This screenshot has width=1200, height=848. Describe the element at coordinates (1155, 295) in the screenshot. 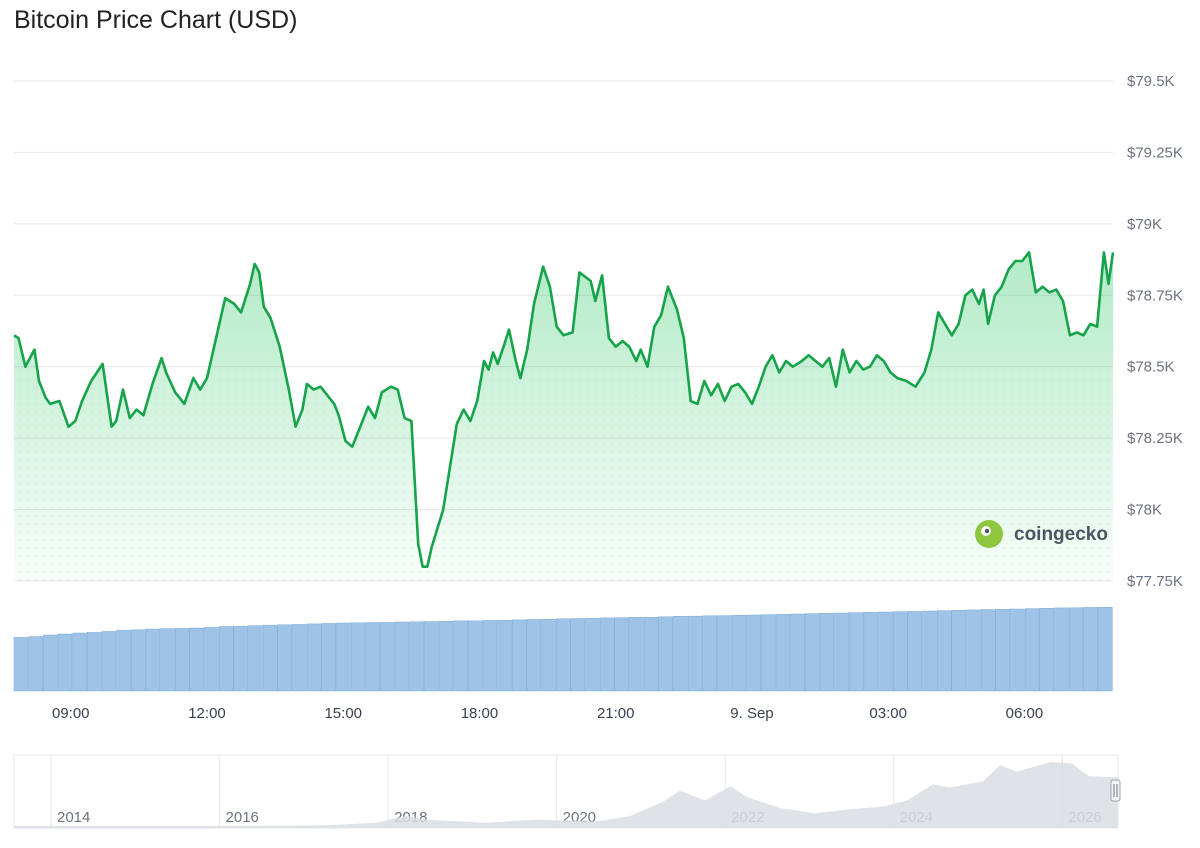

I see `y-tick-label: $78.75K` at that location.